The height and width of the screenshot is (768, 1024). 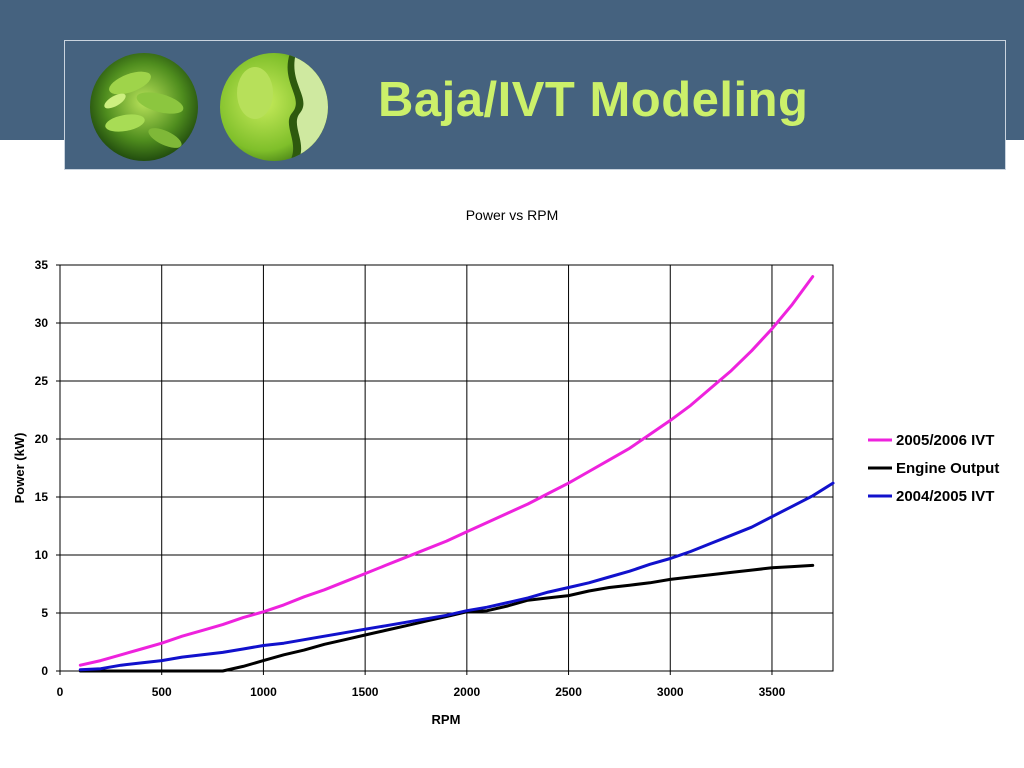 I want to click on x-axis-label: RPM, so click(x=446, y=719).